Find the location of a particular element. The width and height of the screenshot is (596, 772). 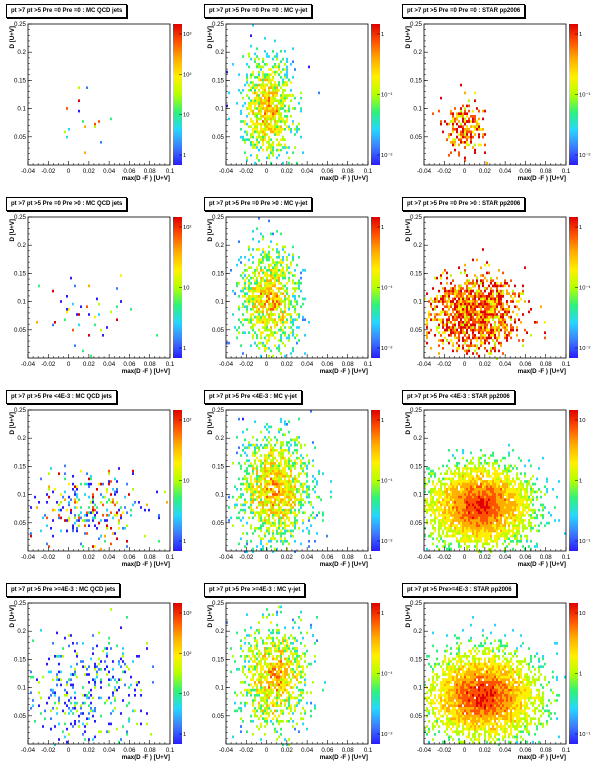

plot-title: pt >7 pt >5 Pre =0 Pre >0 : MC QCD jets is located at coordinates (67, 204).